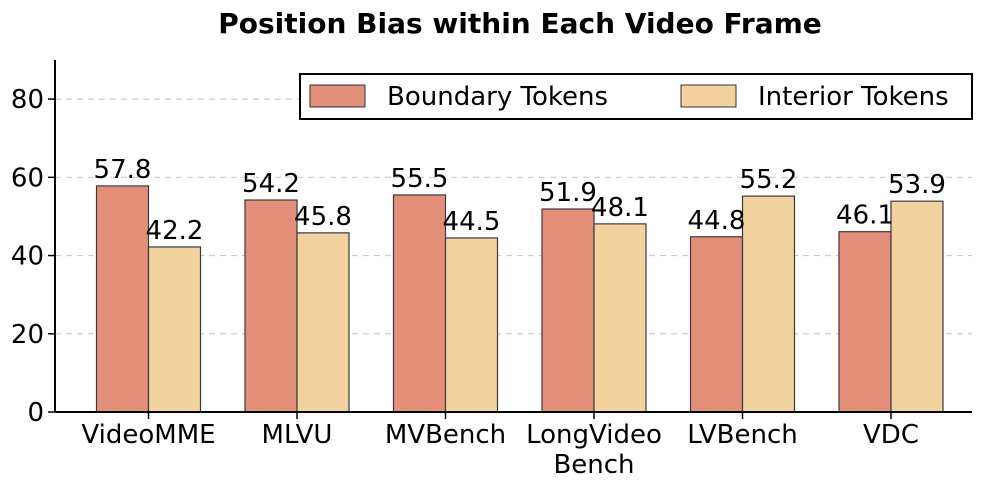 The image size is (996, 491). What do you see at coordinates (472, 222) in the screenshot?
I see `bar-value-label: 44.5` at bounding box center [472, 222].